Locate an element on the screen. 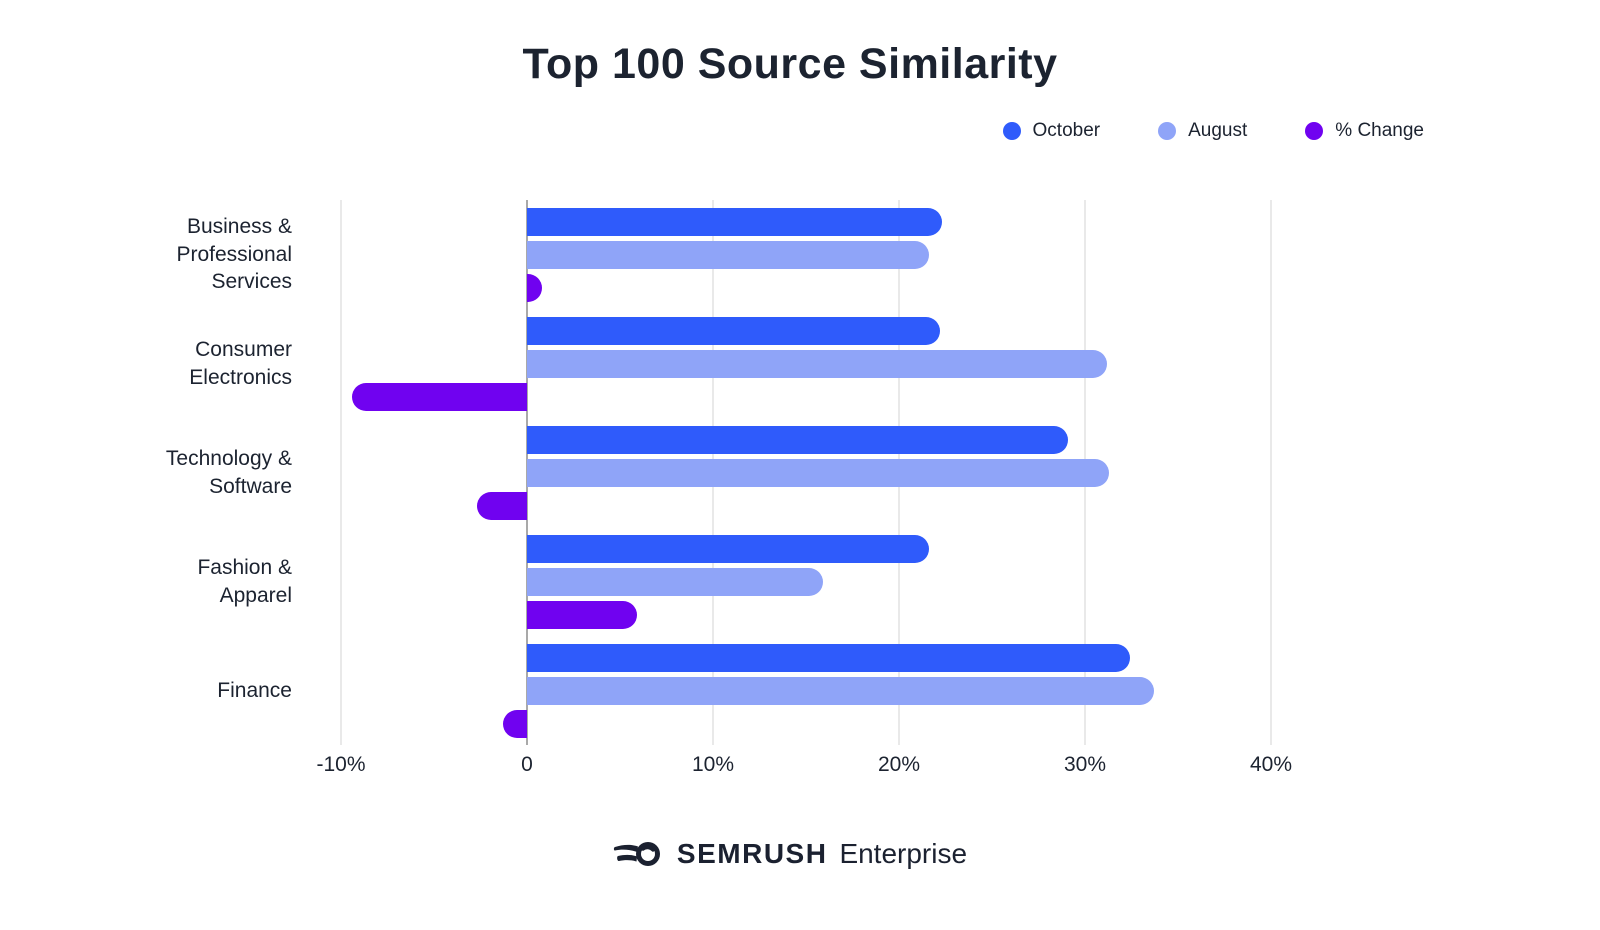 This screenshot has height=930, width=1600. legend-item-august: August is located at coordinates (1202, 131).